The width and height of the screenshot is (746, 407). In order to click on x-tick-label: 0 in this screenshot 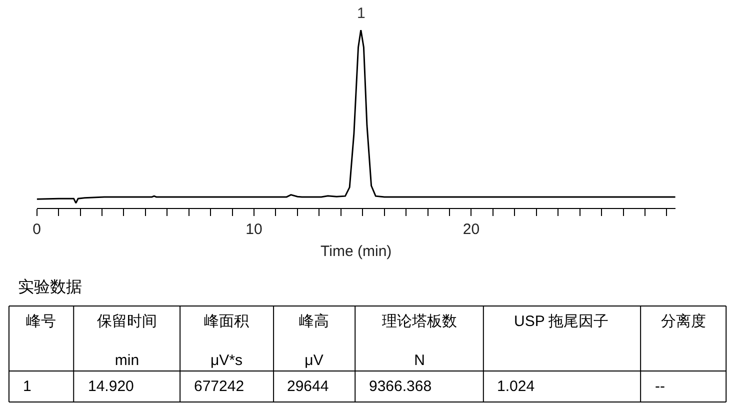, I will do `click(36, 229)`.